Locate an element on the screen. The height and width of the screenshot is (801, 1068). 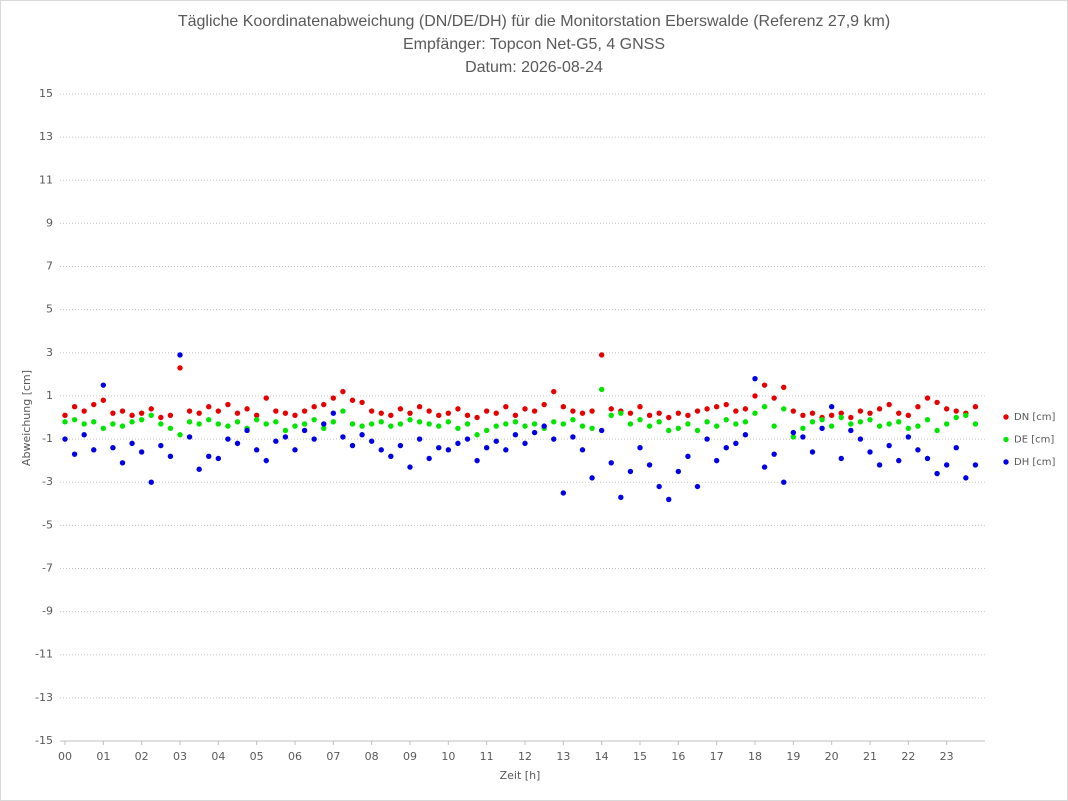
legend-label: DH [cm] is located at coordinates (1035, 462).